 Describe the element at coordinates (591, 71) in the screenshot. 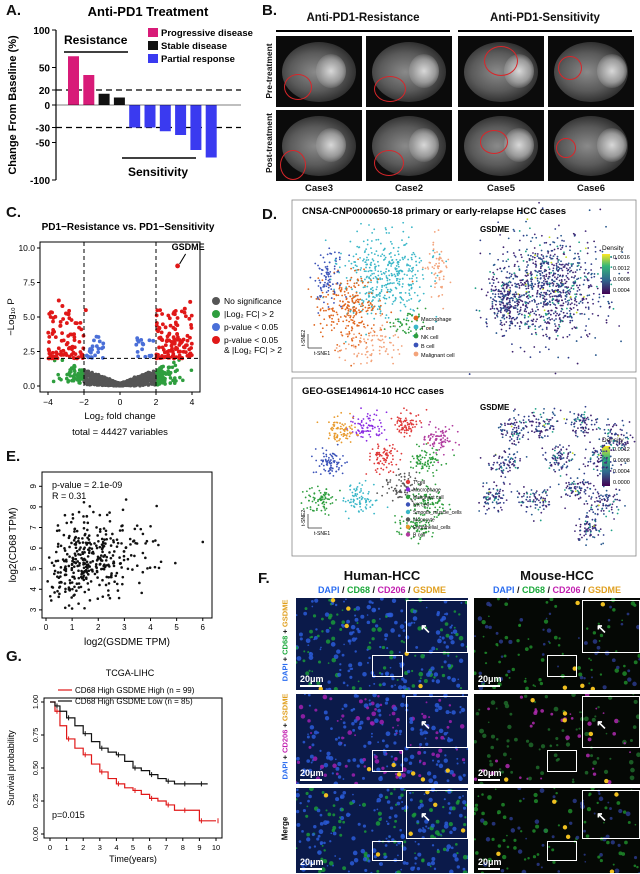

I see `mri-scan-image` at that location.